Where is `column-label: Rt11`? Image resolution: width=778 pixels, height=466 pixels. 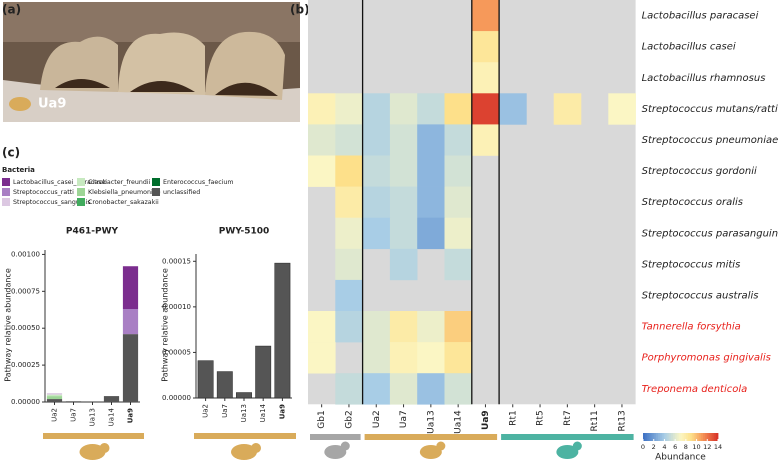
column-label: Rt11 is located at coordinates (595, 420).